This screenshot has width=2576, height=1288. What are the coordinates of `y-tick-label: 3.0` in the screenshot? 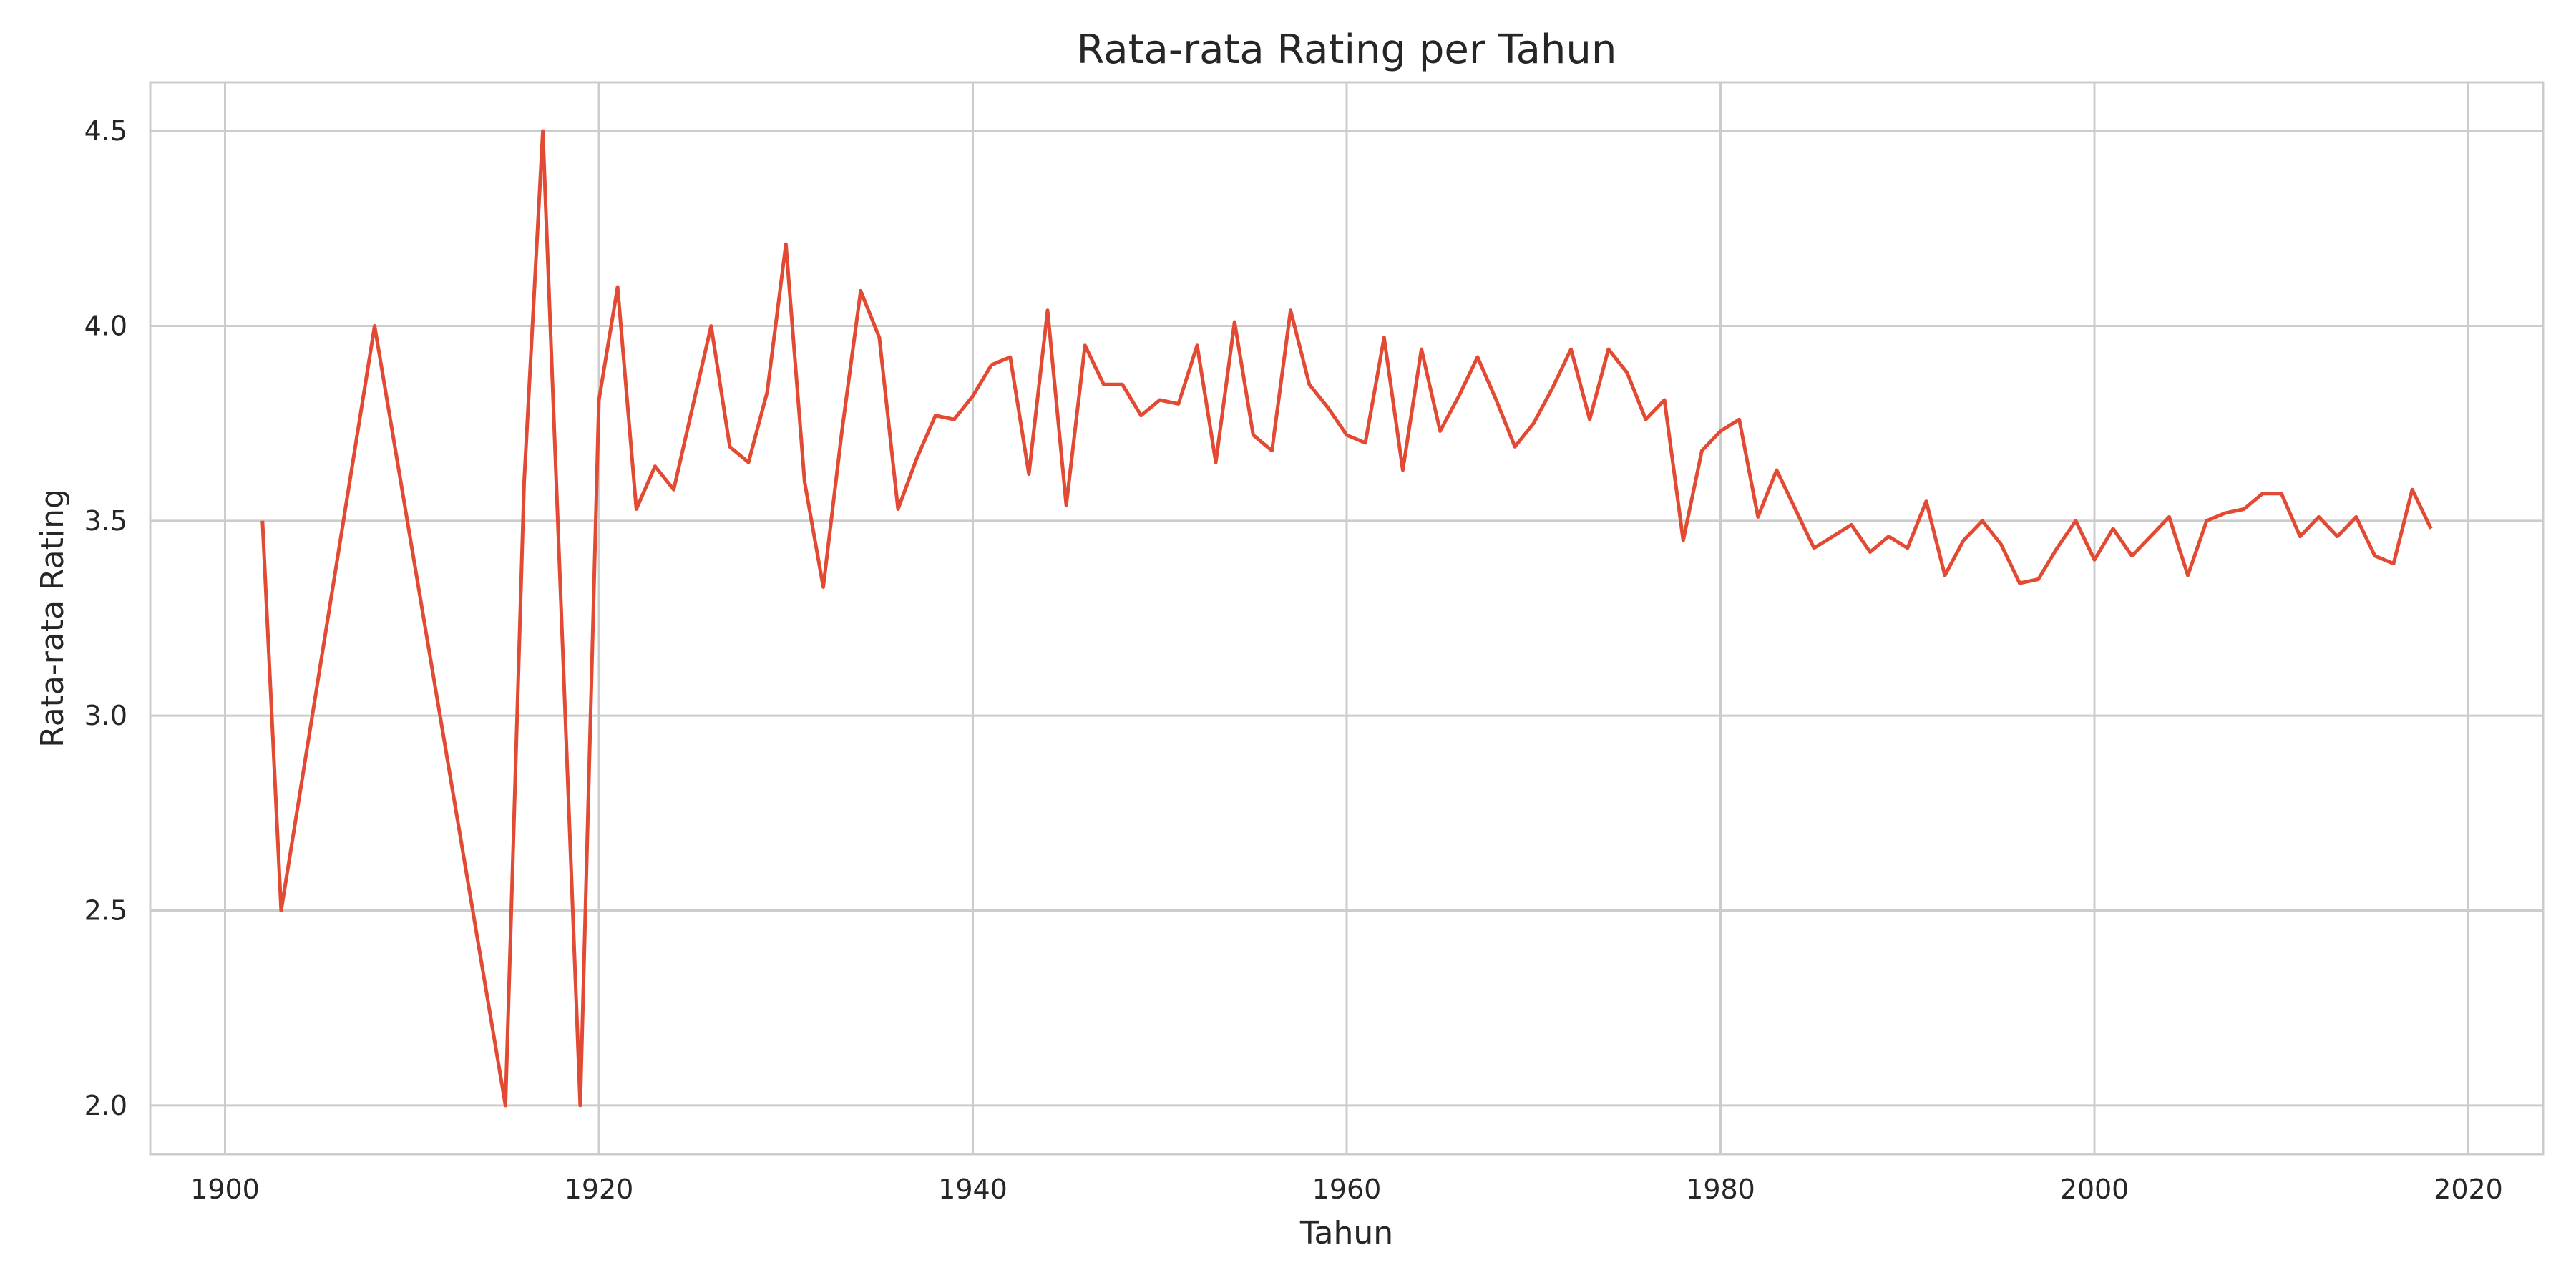 It's located at (105, 715).